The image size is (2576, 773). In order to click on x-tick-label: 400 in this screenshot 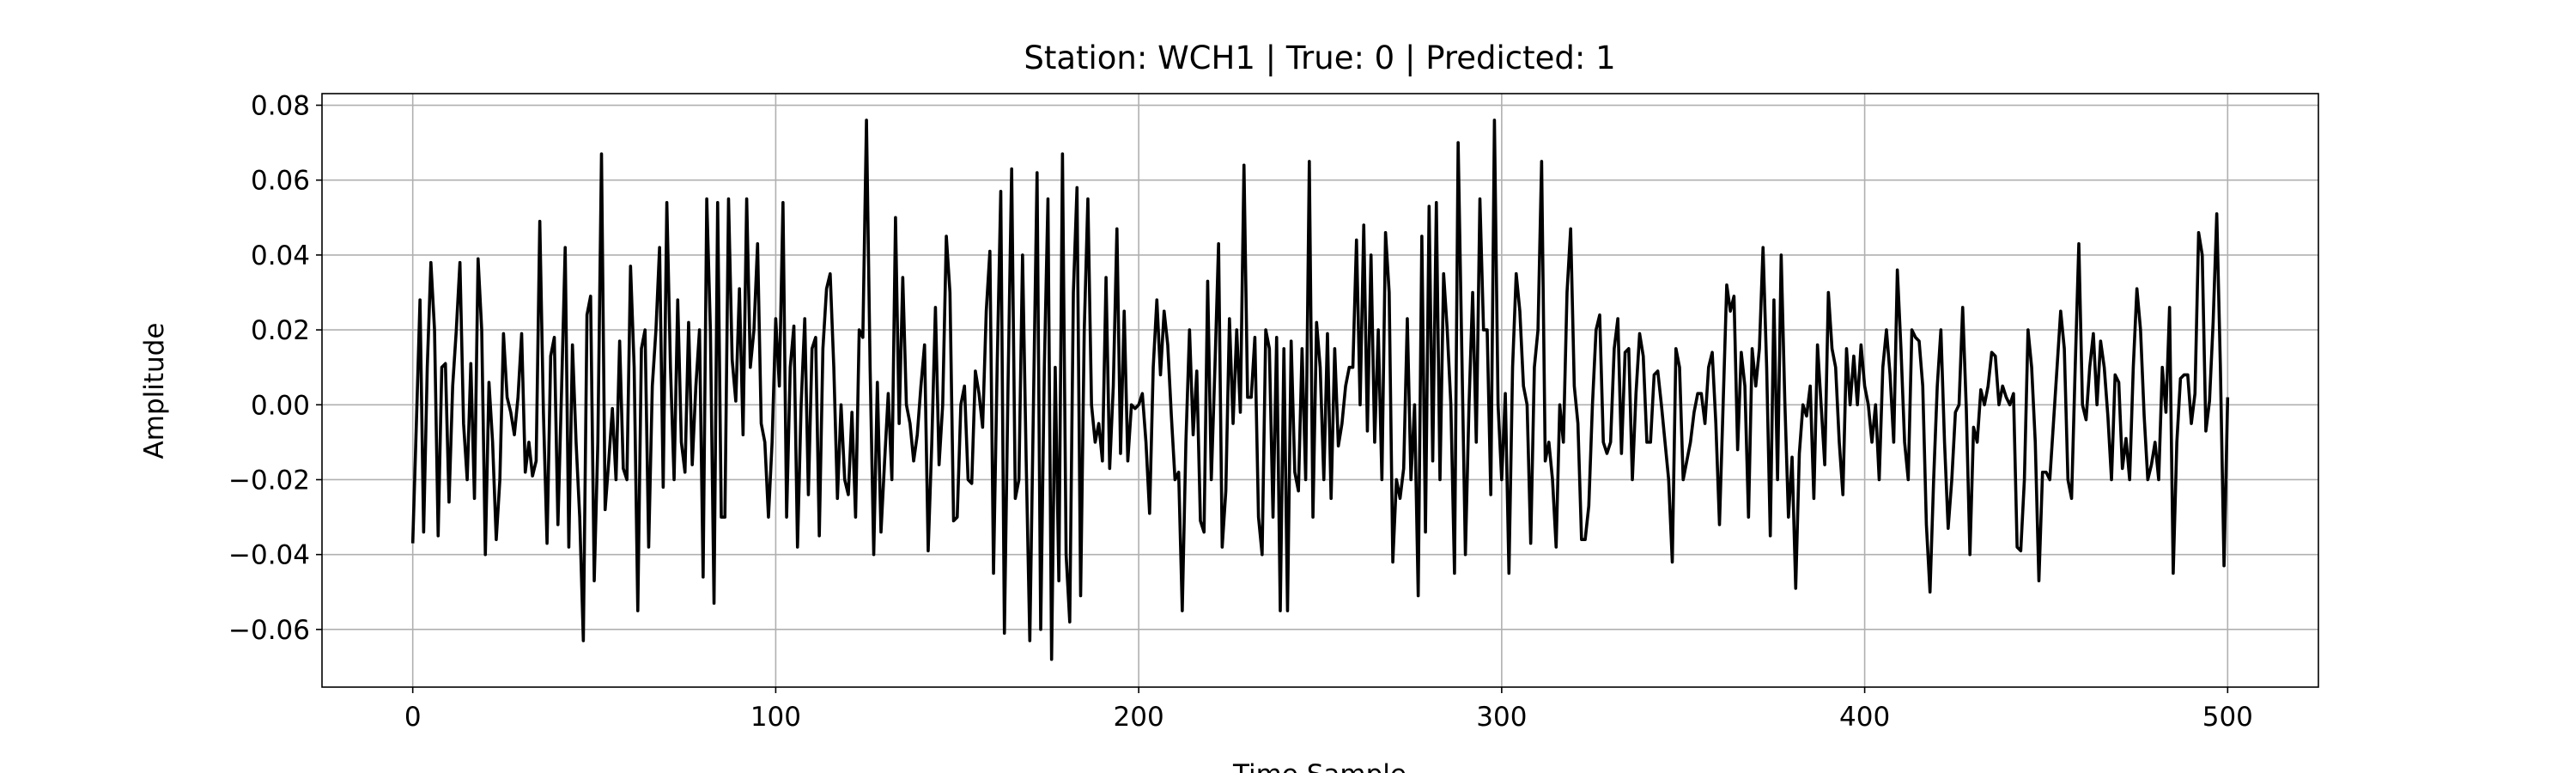, I will do `click(1865, 717)`.